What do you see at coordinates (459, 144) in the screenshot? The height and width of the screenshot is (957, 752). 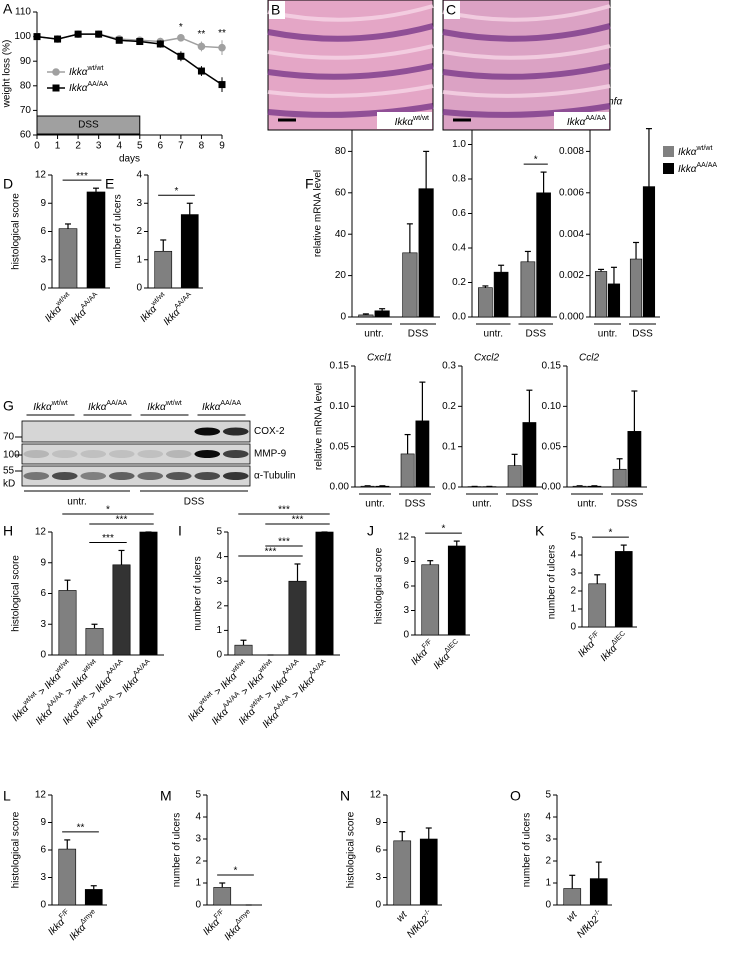 I see `y-tick-label: 1.0` at bounding box center [459, 144].